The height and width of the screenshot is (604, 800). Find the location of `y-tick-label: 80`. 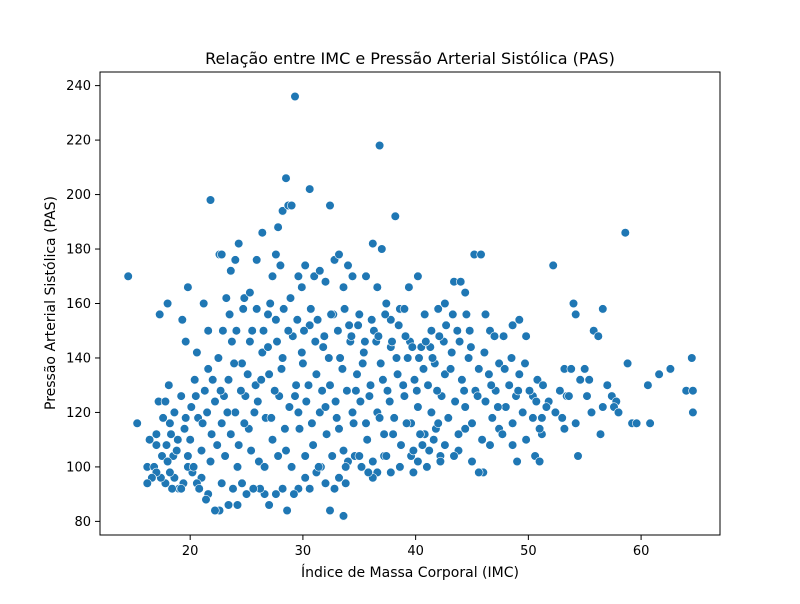

y-tick-label: 80 is located at coordinates (82, 522).